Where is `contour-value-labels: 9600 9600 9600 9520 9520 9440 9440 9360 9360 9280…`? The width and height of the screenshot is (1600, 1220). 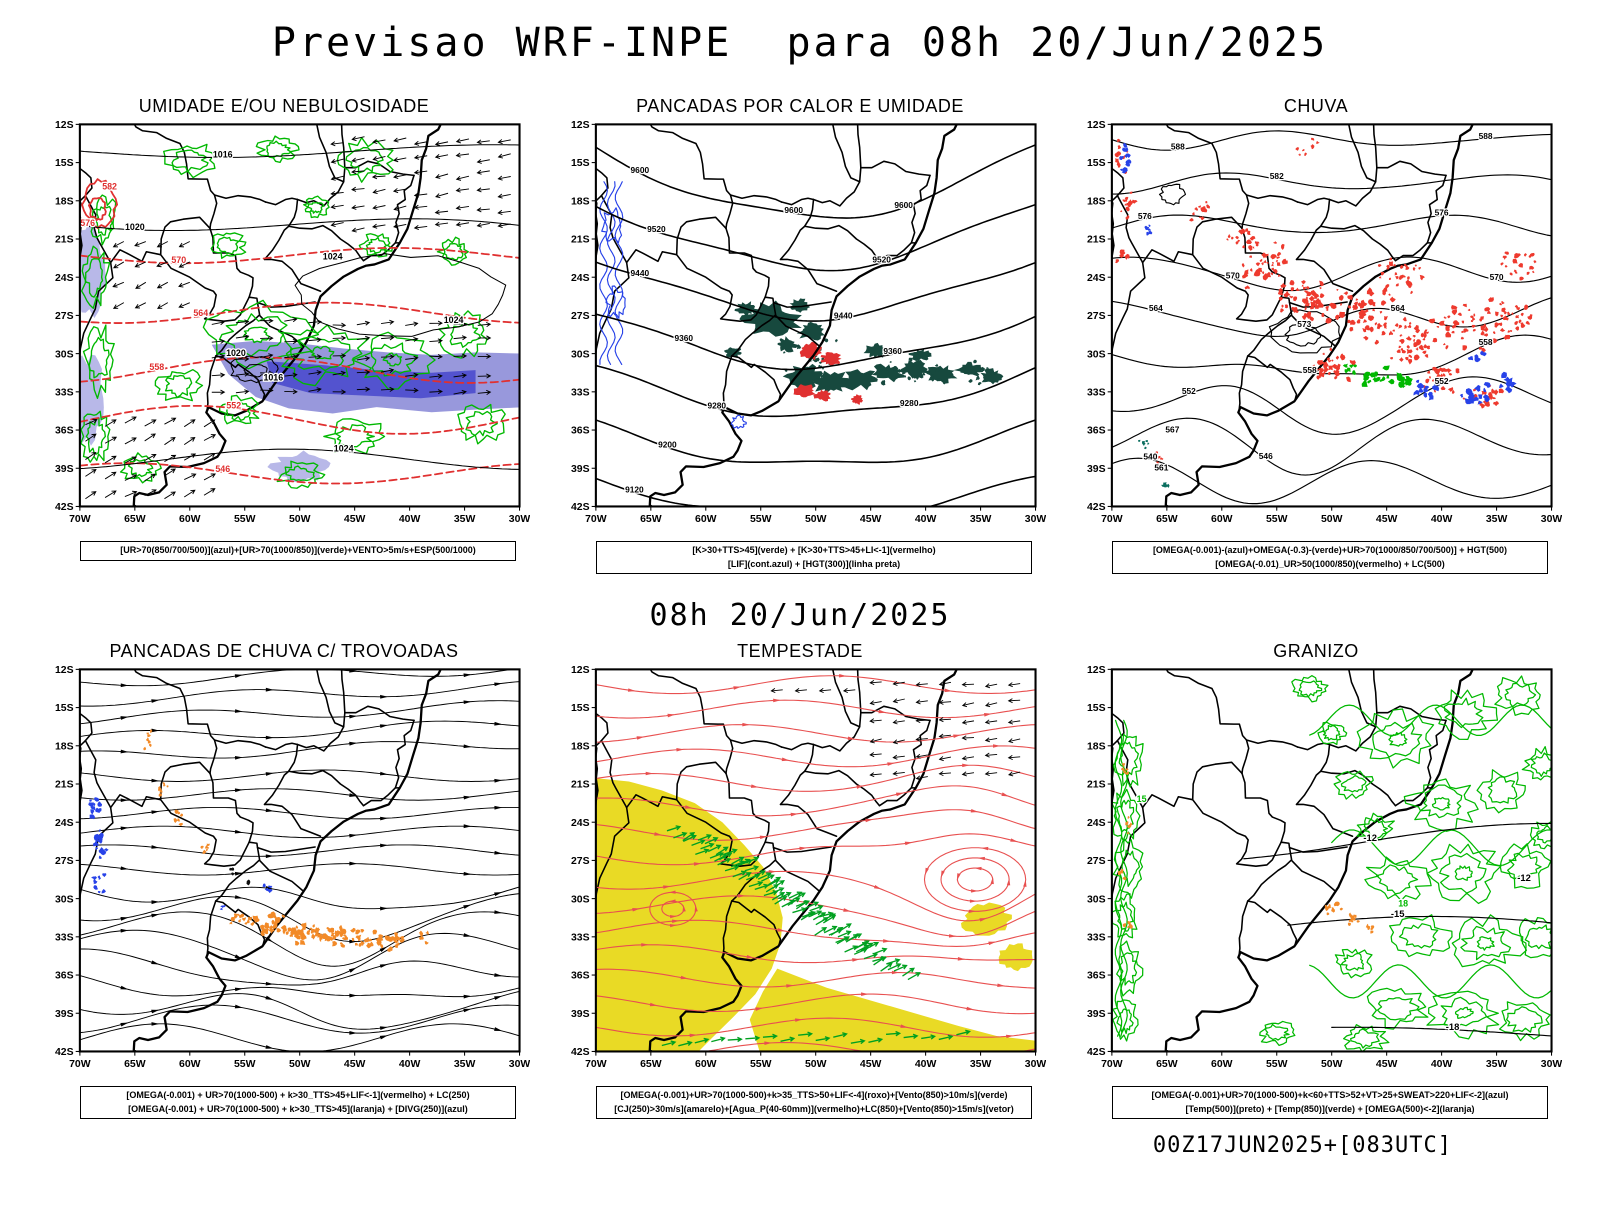 contour-value-labels: 9600 9600 9600 9520 9520 9440 9440 9360 9360 9280… is located at coordinates (772, 330).